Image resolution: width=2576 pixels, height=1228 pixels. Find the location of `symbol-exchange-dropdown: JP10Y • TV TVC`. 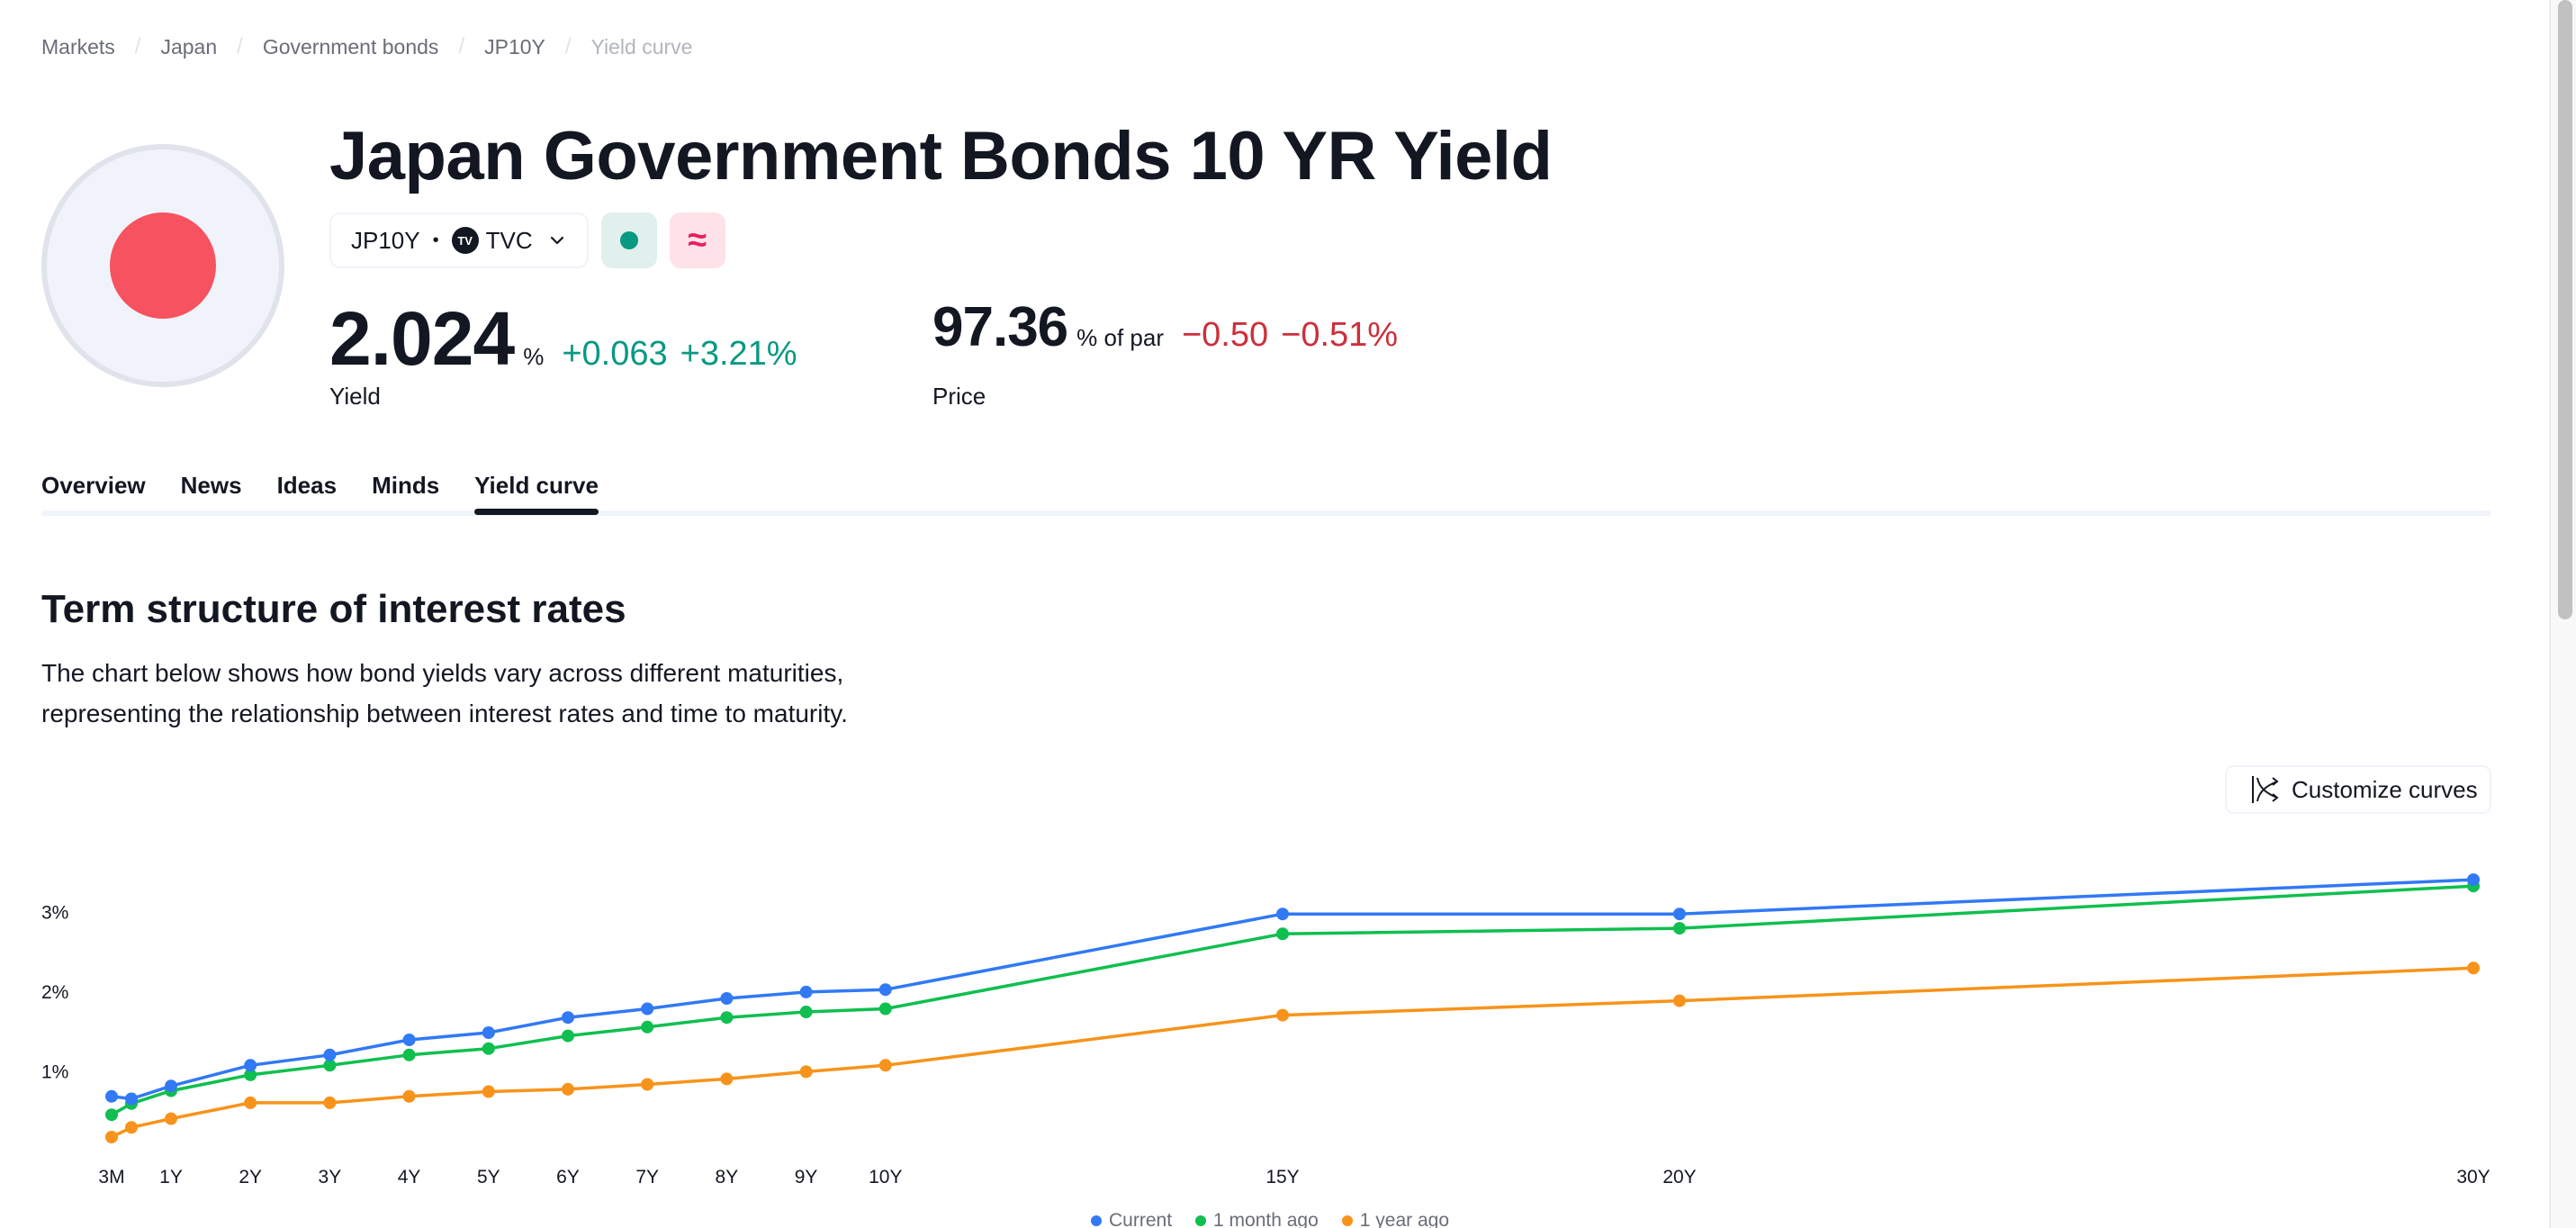

symbol-exchange-dropdown: JP10Y • TV TVC is located at coordinates (459, 240).